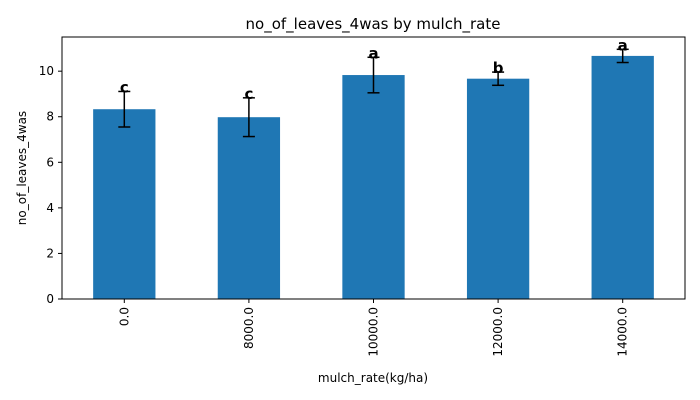  Describe the element at coordinates (50, 185) in the screenshot. I see `y-axis: 0 2 4 6 8 10` at that location.